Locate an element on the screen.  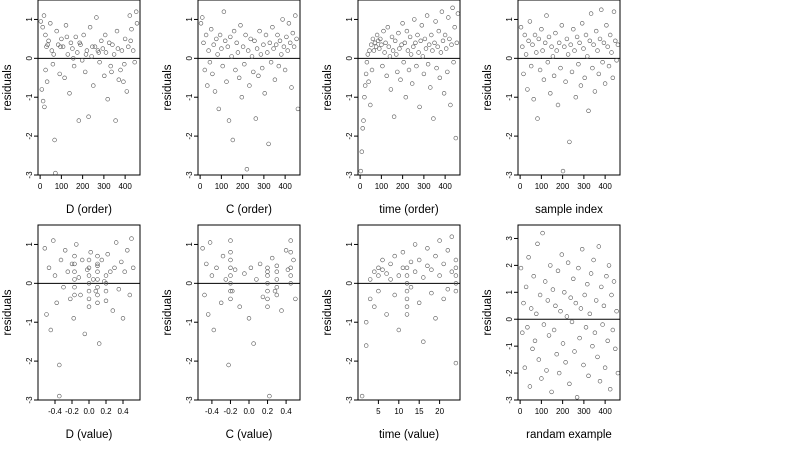
x-tick-label: 20 is located at coordinates (439, 411).